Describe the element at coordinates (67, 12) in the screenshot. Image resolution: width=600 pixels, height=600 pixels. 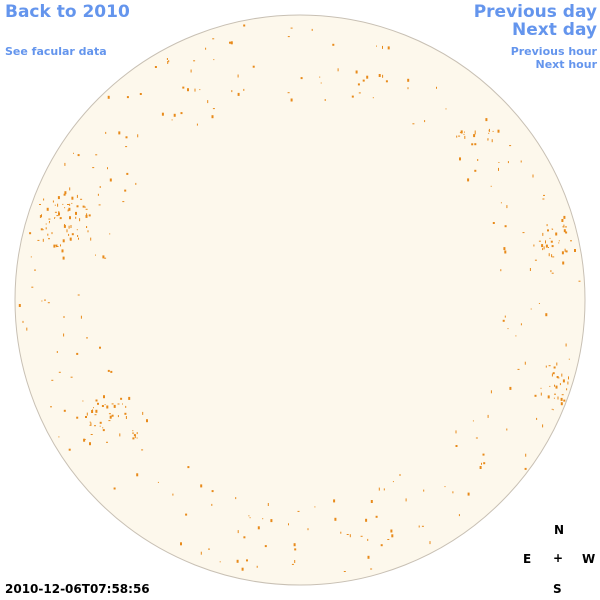
I see `back-to-year-link: Back to 2010` at that location.